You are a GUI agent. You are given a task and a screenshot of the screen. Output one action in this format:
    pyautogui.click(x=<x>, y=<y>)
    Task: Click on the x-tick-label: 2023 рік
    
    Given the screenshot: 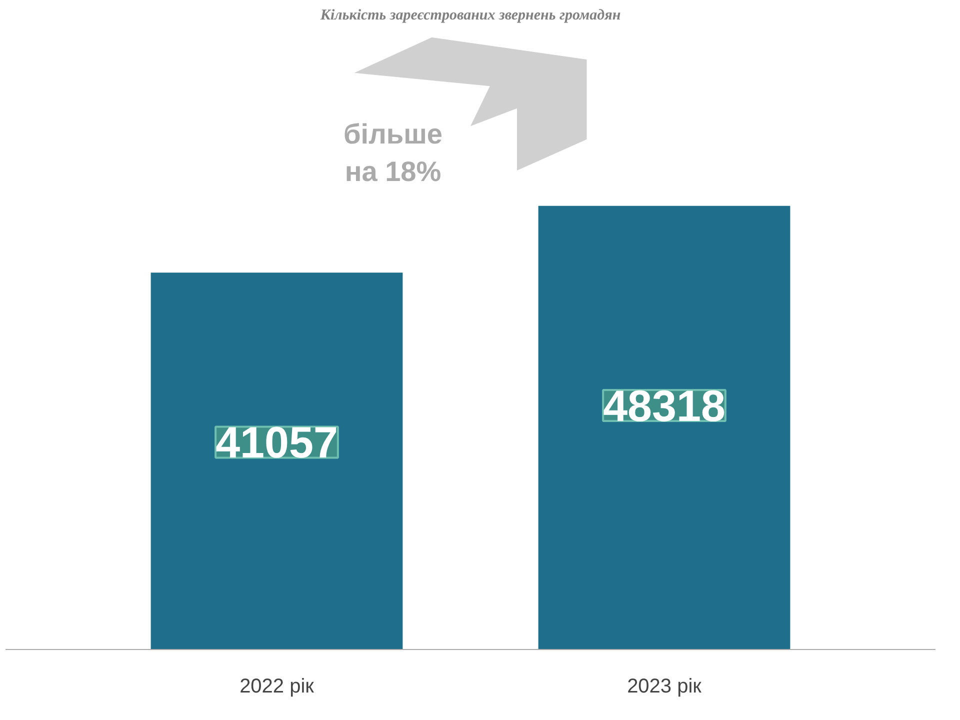 What is the action you would take?
    pyautogui.click(x=664, y=687)
    